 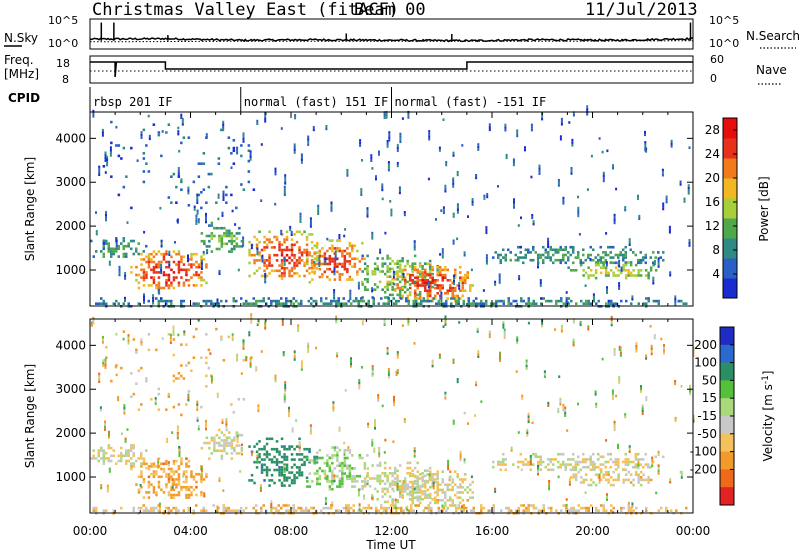 I want to click on x-tick-label-4: 16:00, so click(x=492, y=531).